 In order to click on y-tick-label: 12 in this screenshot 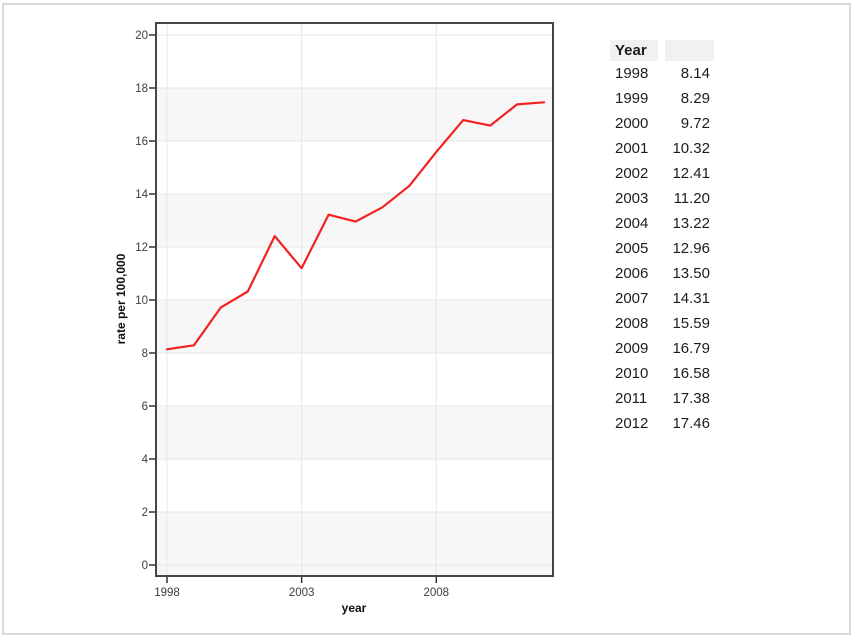, I will do `click(141, 248)`.